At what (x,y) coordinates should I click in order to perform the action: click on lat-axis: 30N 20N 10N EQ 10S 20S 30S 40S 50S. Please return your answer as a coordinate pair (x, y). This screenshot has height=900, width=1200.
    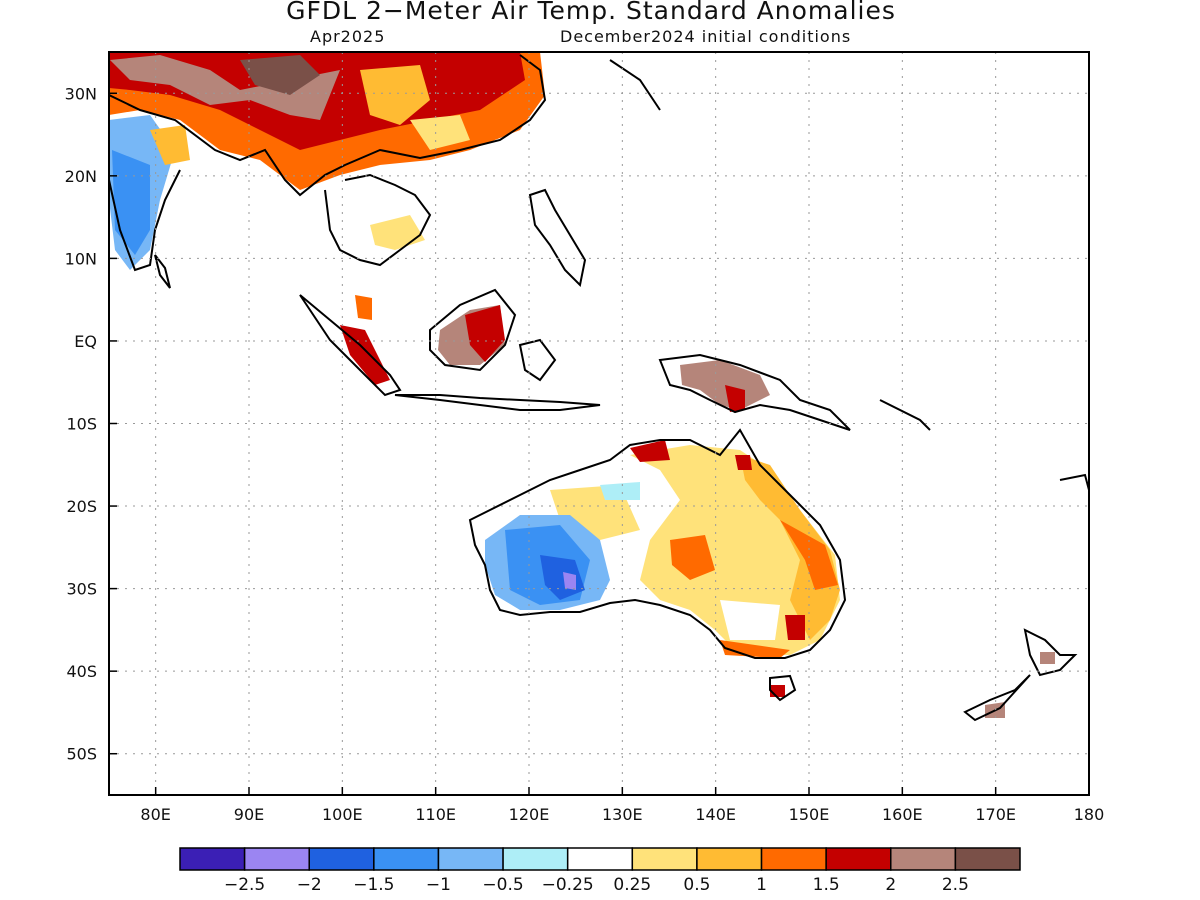
    Looking at the image, I should click on (91, 424).